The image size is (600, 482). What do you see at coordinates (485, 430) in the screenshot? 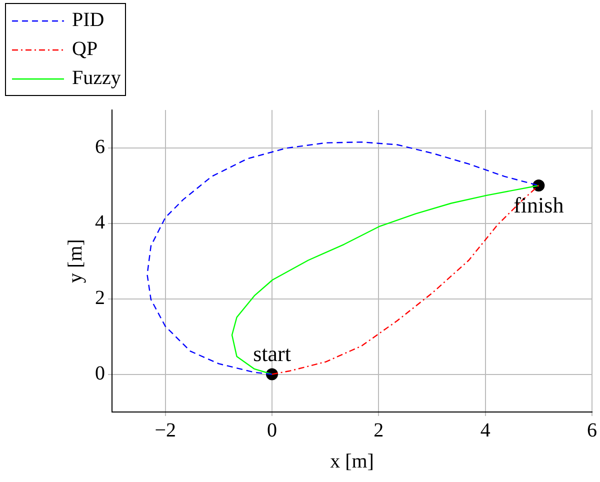
I see `x-tick-label: 4` at bounding box center [485, 430].